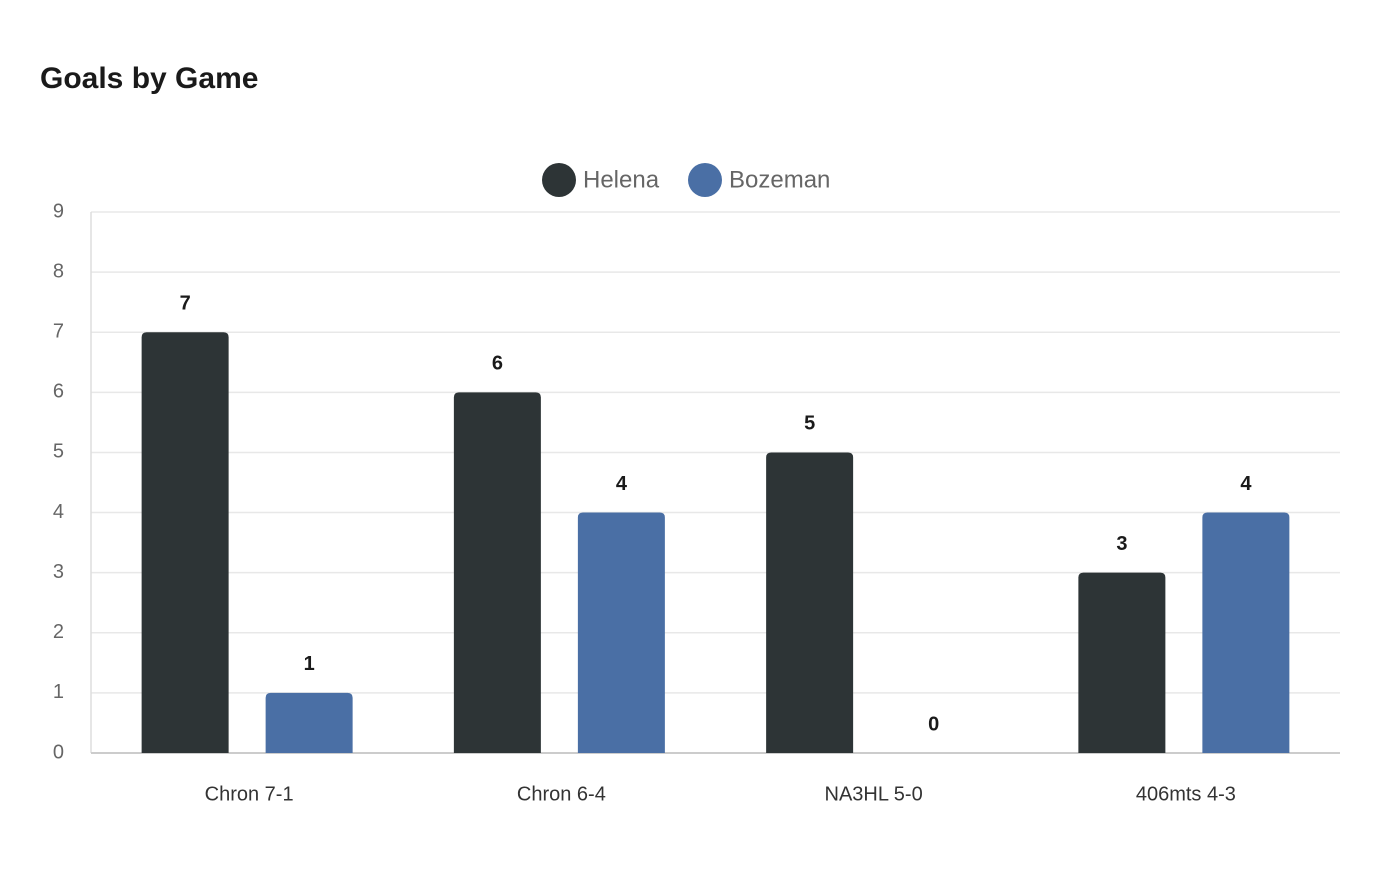 This screenshot has width=1400, height=880. Describe the element at coordinates (58, 332) in the screenshot. I see `y-tick-label: 7` at that location.